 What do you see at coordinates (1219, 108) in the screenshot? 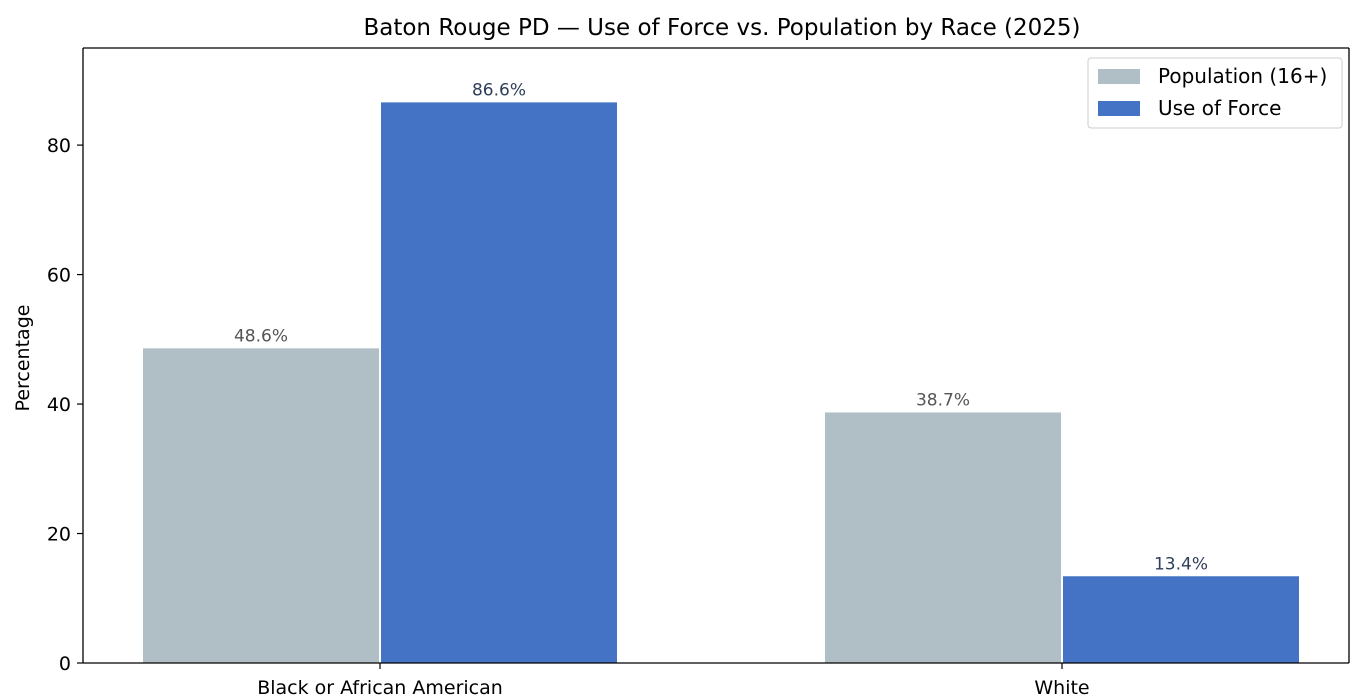
I see `legend-label-1: Use of Force` at bounding box center [1219, 108].